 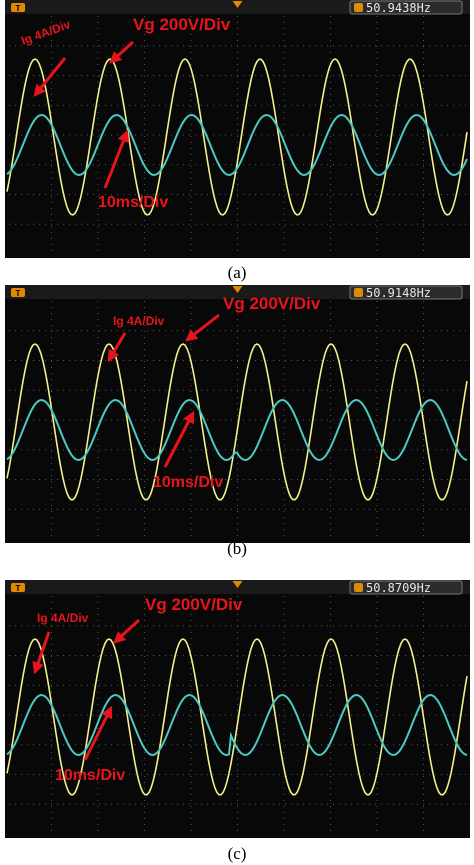 What do you see at coordinates (398, 8) in the screenshot?
I see `frequency-readout: 50.9438Hz` at bounding box center [398, 8].